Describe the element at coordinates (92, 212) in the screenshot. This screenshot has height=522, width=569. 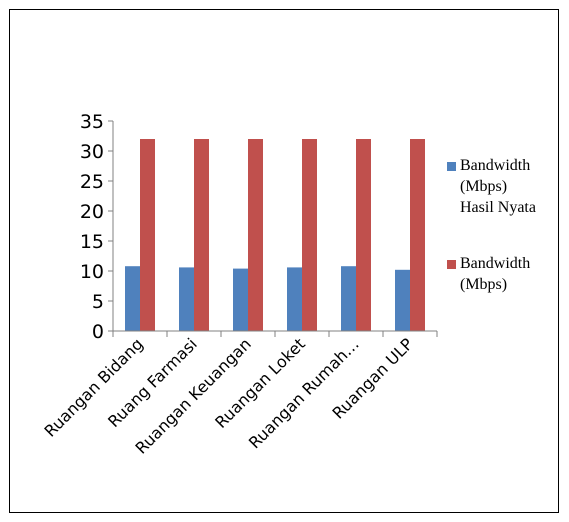
I see `y-tick-label: 20` at that location.